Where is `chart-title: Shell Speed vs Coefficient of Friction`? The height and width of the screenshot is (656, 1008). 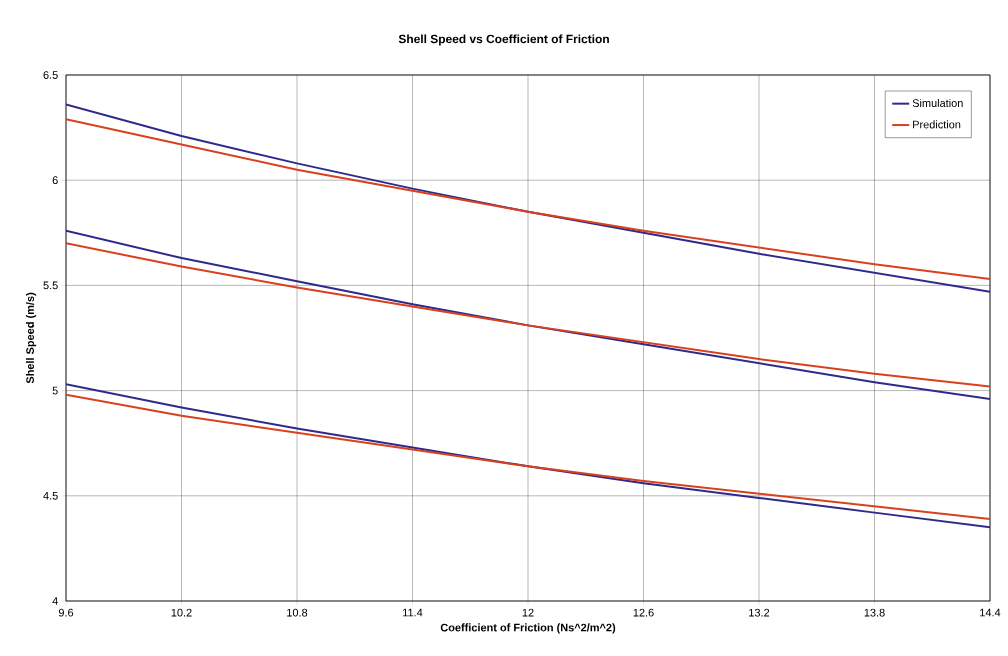
chart-title: Shell Speed vs Coefficient of Friction is located at coordinates (503, 40).